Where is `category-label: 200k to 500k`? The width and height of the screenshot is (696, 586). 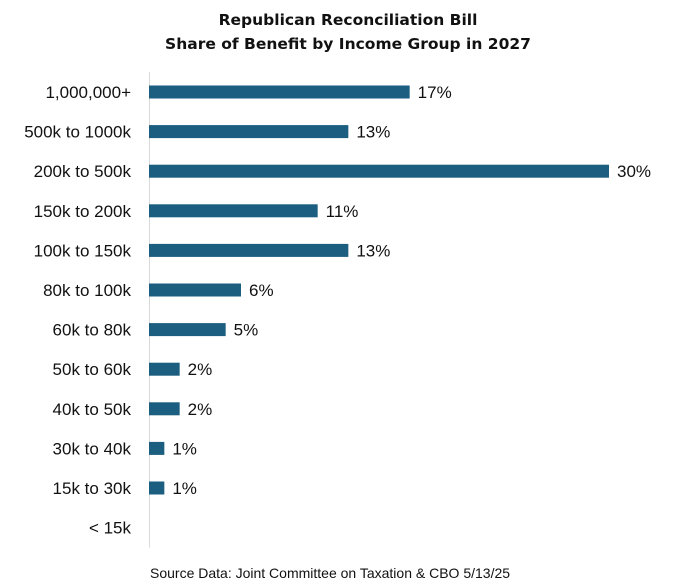
category-label: 200k to 500k is located at coordinates (83, 171).